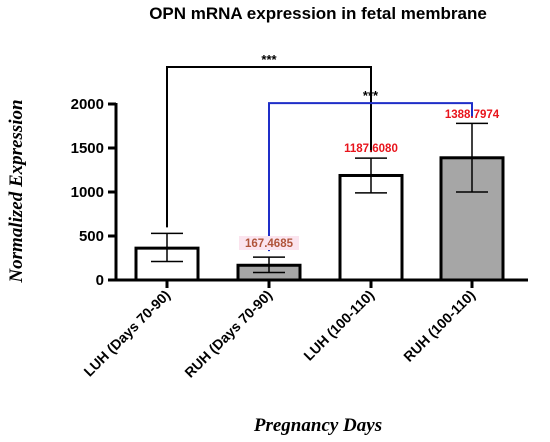 The width and height of the screenshot is (550, 442). I want to click on x-tick-label-1: RUH (Days 70-90), so click(228, 334).